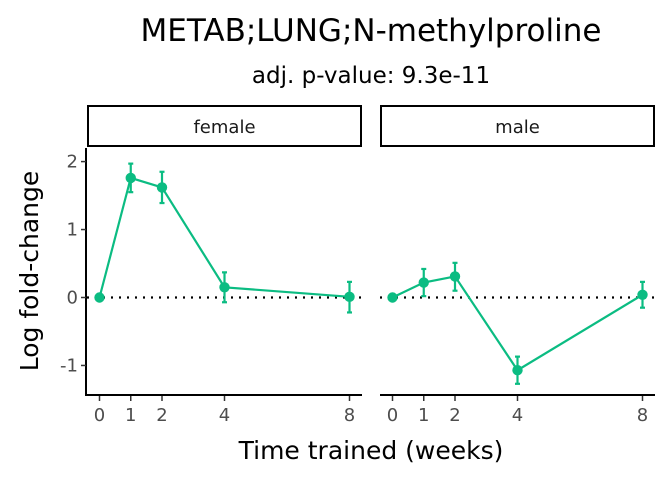 This screenshot has width=672, height=480. What do you see at coordinates (72, 298) in the screenshot?
I see `y-tick-label: 0` at bounding box center [72, 298].